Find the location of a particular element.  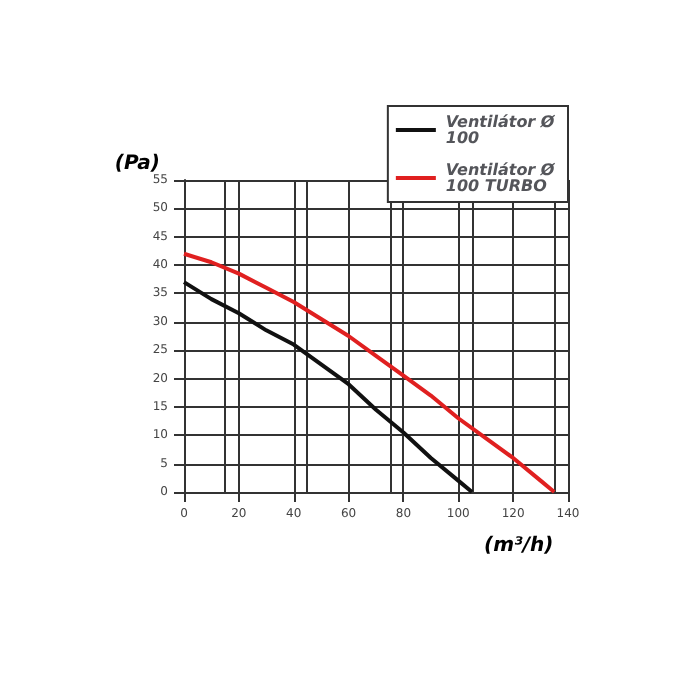

legend-label: Ventilátor Ø 100 is located at coordinates (503, 130).